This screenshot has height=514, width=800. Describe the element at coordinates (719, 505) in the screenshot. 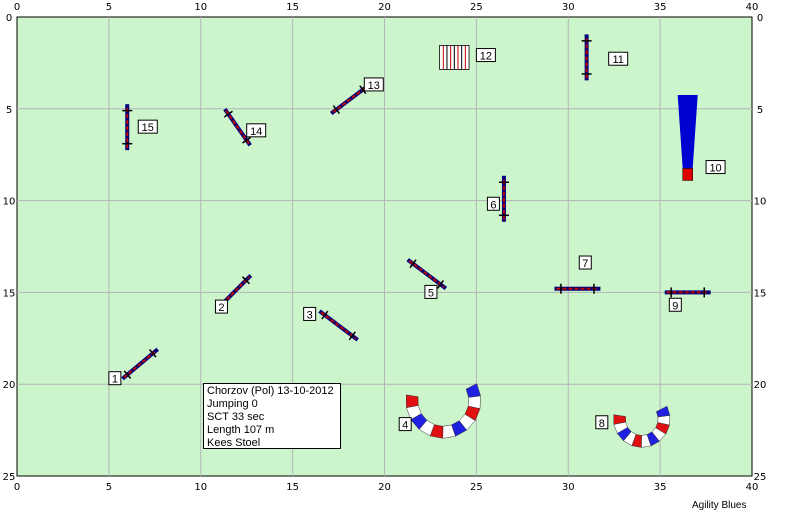

I see `credit-text: Agility Blues` at that location.